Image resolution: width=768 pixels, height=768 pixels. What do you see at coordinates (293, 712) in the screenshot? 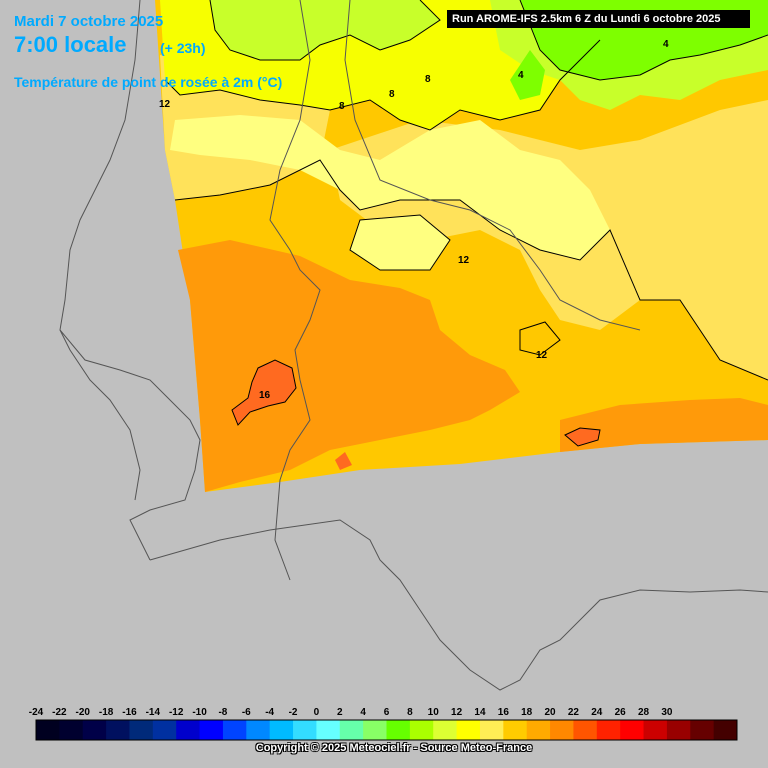
I see `legend-label: -2` at bounding box center [293, 712].